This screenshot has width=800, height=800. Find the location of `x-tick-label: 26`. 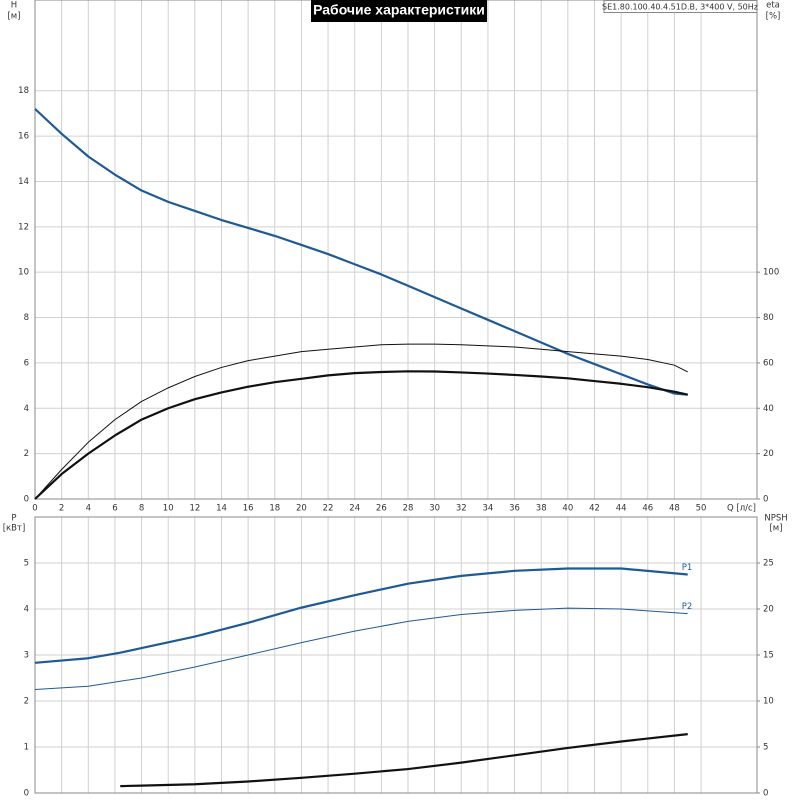

x-tick-label: 26 is located at coordinates (381, 509).